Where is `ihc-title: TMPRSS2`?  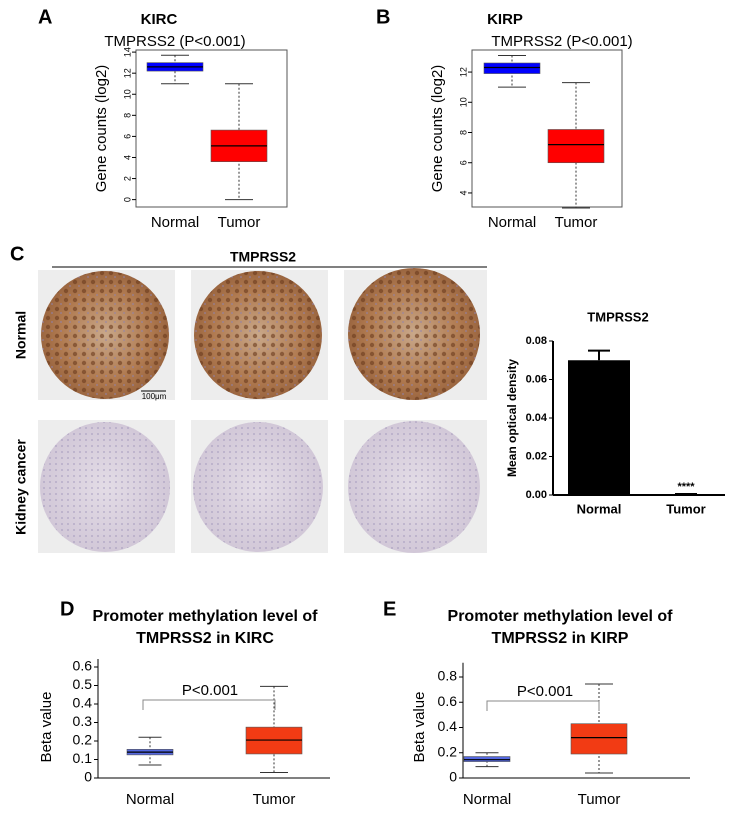
ihc-title: TMPRSS2 is located at coordinates (263, 257).